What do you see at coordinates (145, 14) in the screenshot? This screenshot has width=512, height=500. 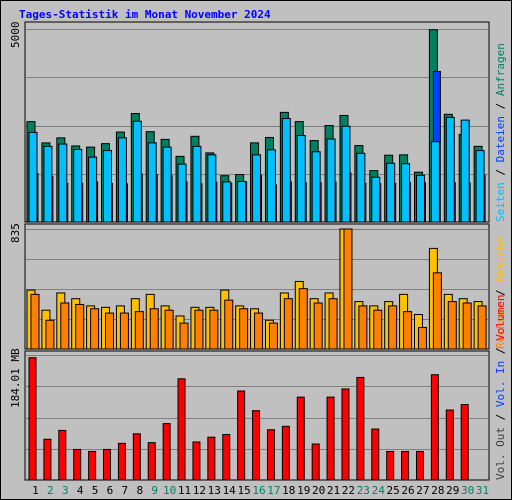 I see `chart-title: Tages-Statistik im Monat November 2024` at bounding box center [145, 14].